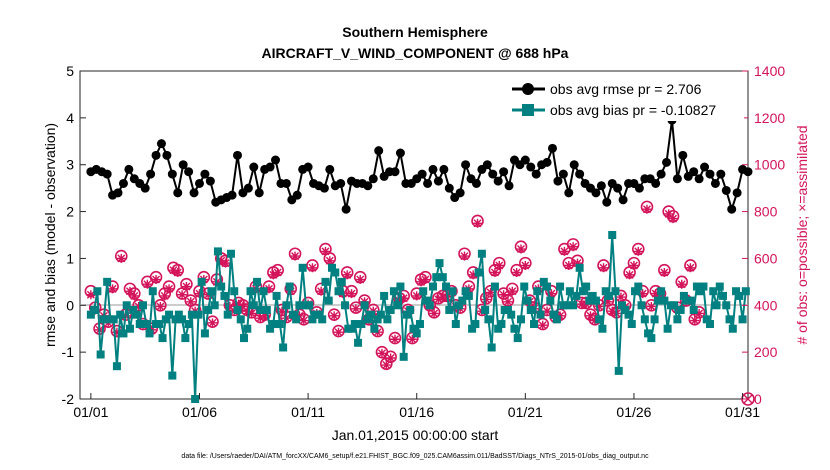 This screenshot has height=470, width=830. I want to click on x-tick-label: 01/21, so click(525, 412).